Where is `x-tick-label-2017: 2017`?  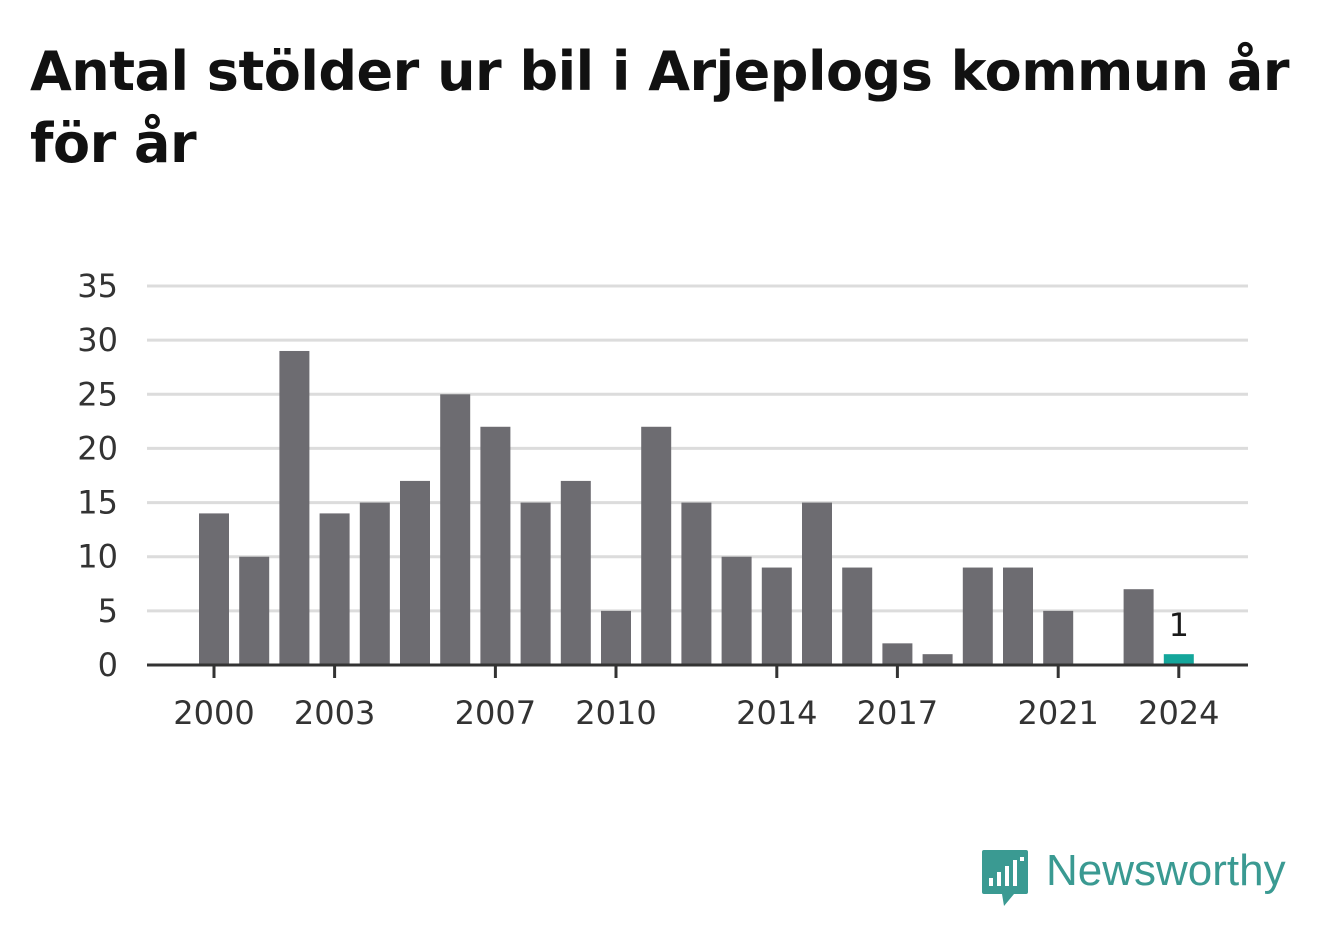
x-tick-label-2017: 2017 is located at coordinates (897, 713).